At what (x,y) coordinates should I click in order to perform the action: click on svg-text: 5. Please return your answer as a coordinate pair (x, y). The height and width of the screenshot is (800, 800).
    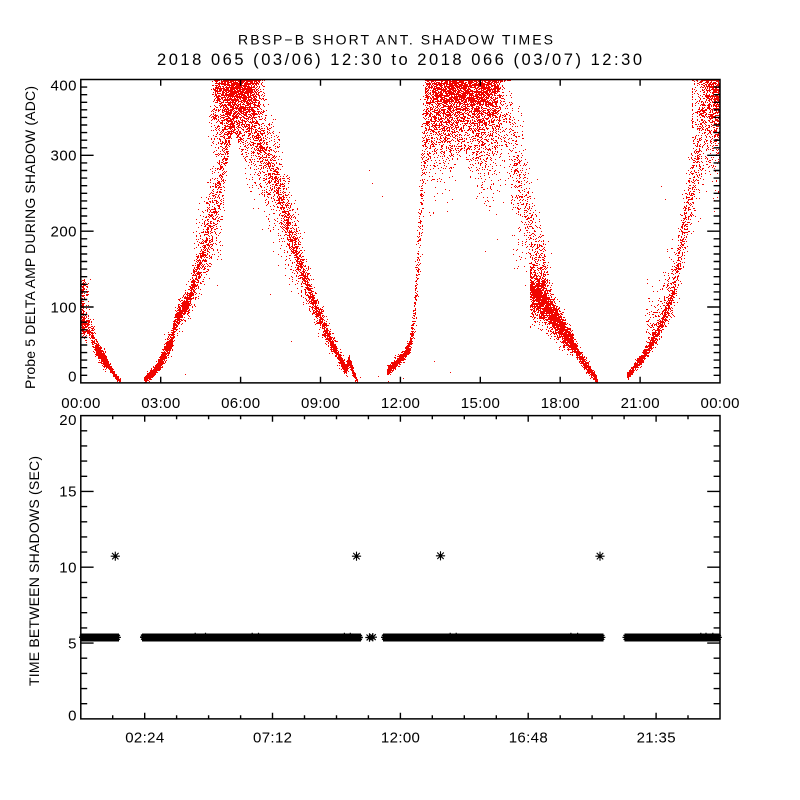
    Looking at the image, I should click on (72, 643).